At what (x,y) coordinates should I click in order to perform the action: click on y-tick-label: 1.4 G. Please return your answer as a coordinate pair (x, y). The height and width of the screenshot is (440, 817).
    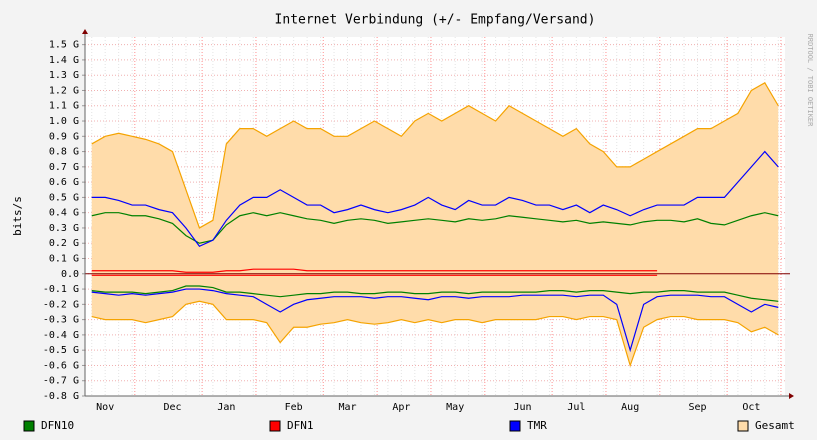
    Looking at the image, I should click on (64, 60).